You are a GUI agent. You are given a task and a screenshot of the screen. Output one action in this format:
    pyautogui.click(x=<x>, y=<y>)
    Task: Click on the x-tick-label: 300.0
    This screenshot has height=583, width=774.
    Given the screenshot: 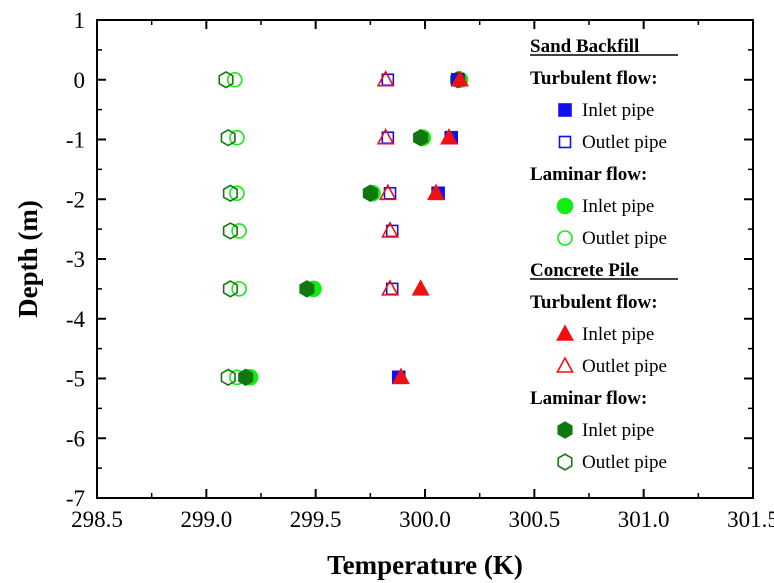 What is the action you would take?
    pyautogui.click(x=425, y=519)
    